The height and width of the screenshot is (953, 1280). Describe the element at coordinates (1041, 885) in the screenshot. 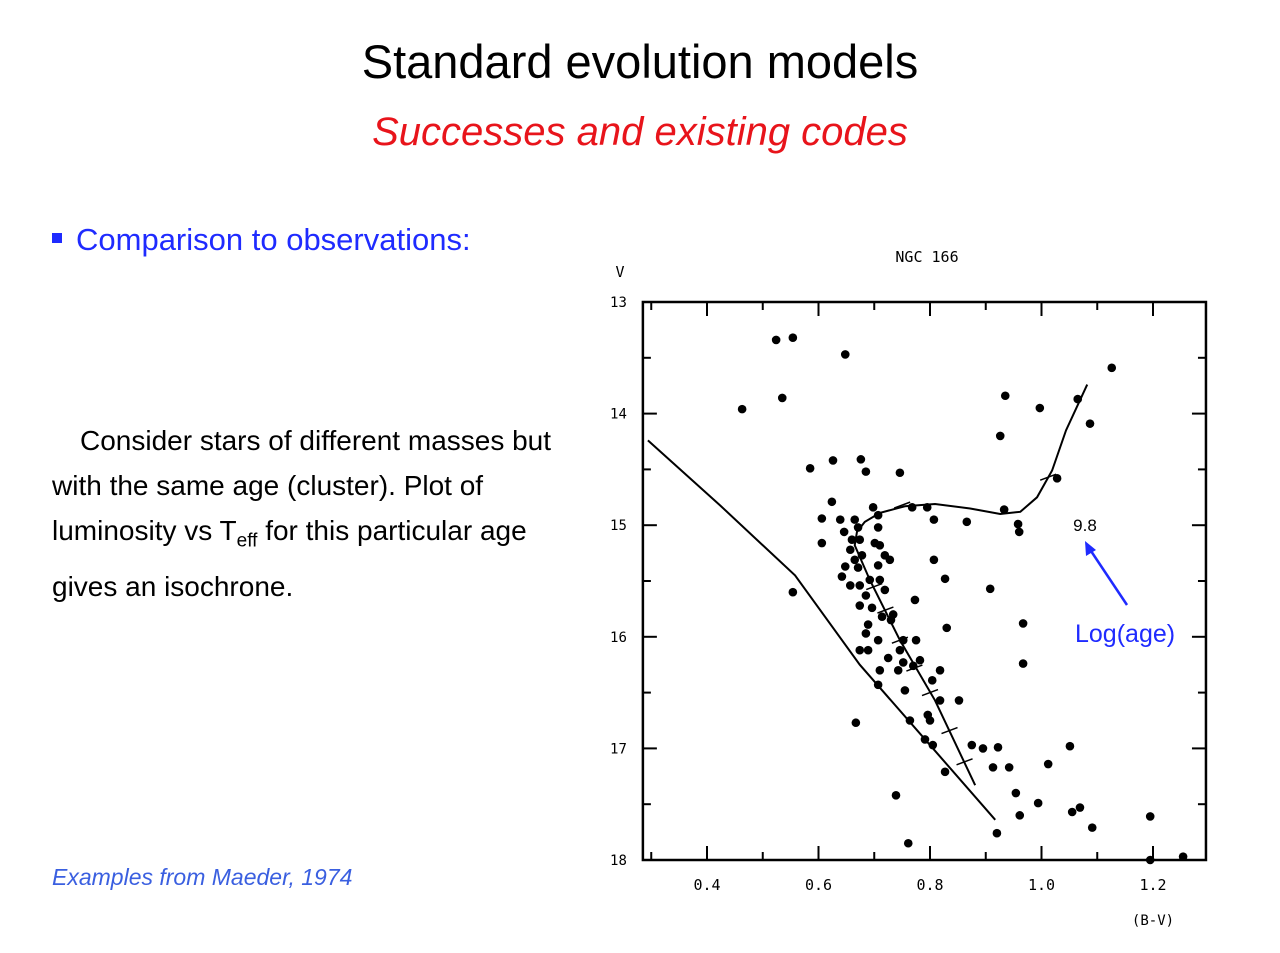

I see `x-tick-label: 1.0` at that location.